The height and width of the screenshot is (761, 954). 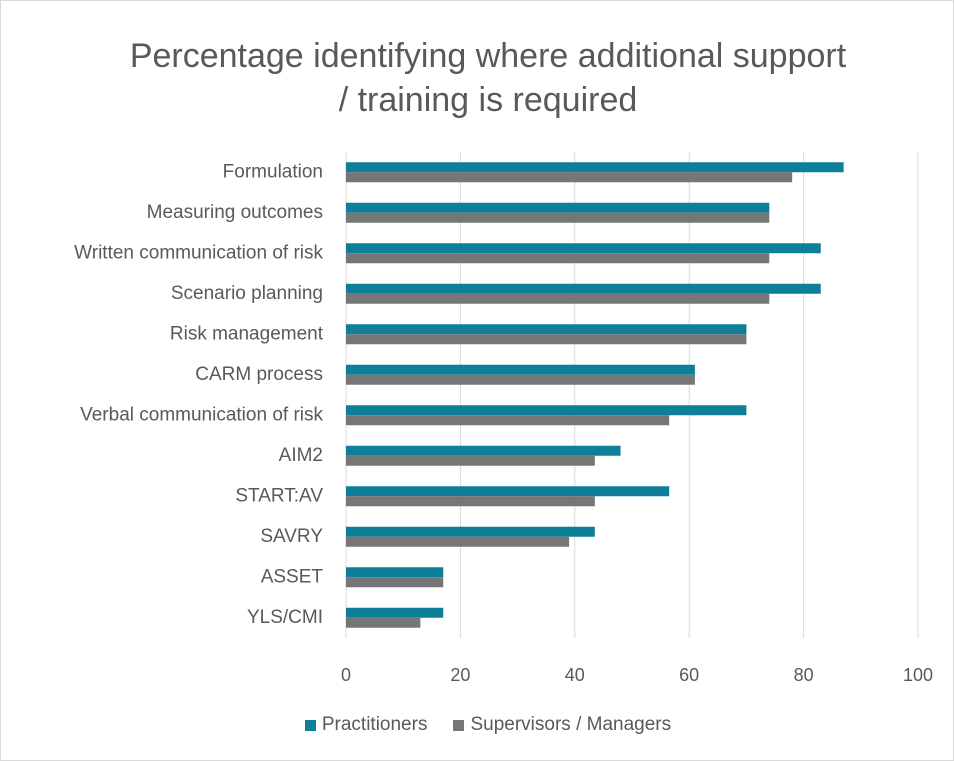 What do you see at coordinates (247, 293) in the screenshot?
I see `y-tick-label: Scenario planning` at bounding box center [247, 293].